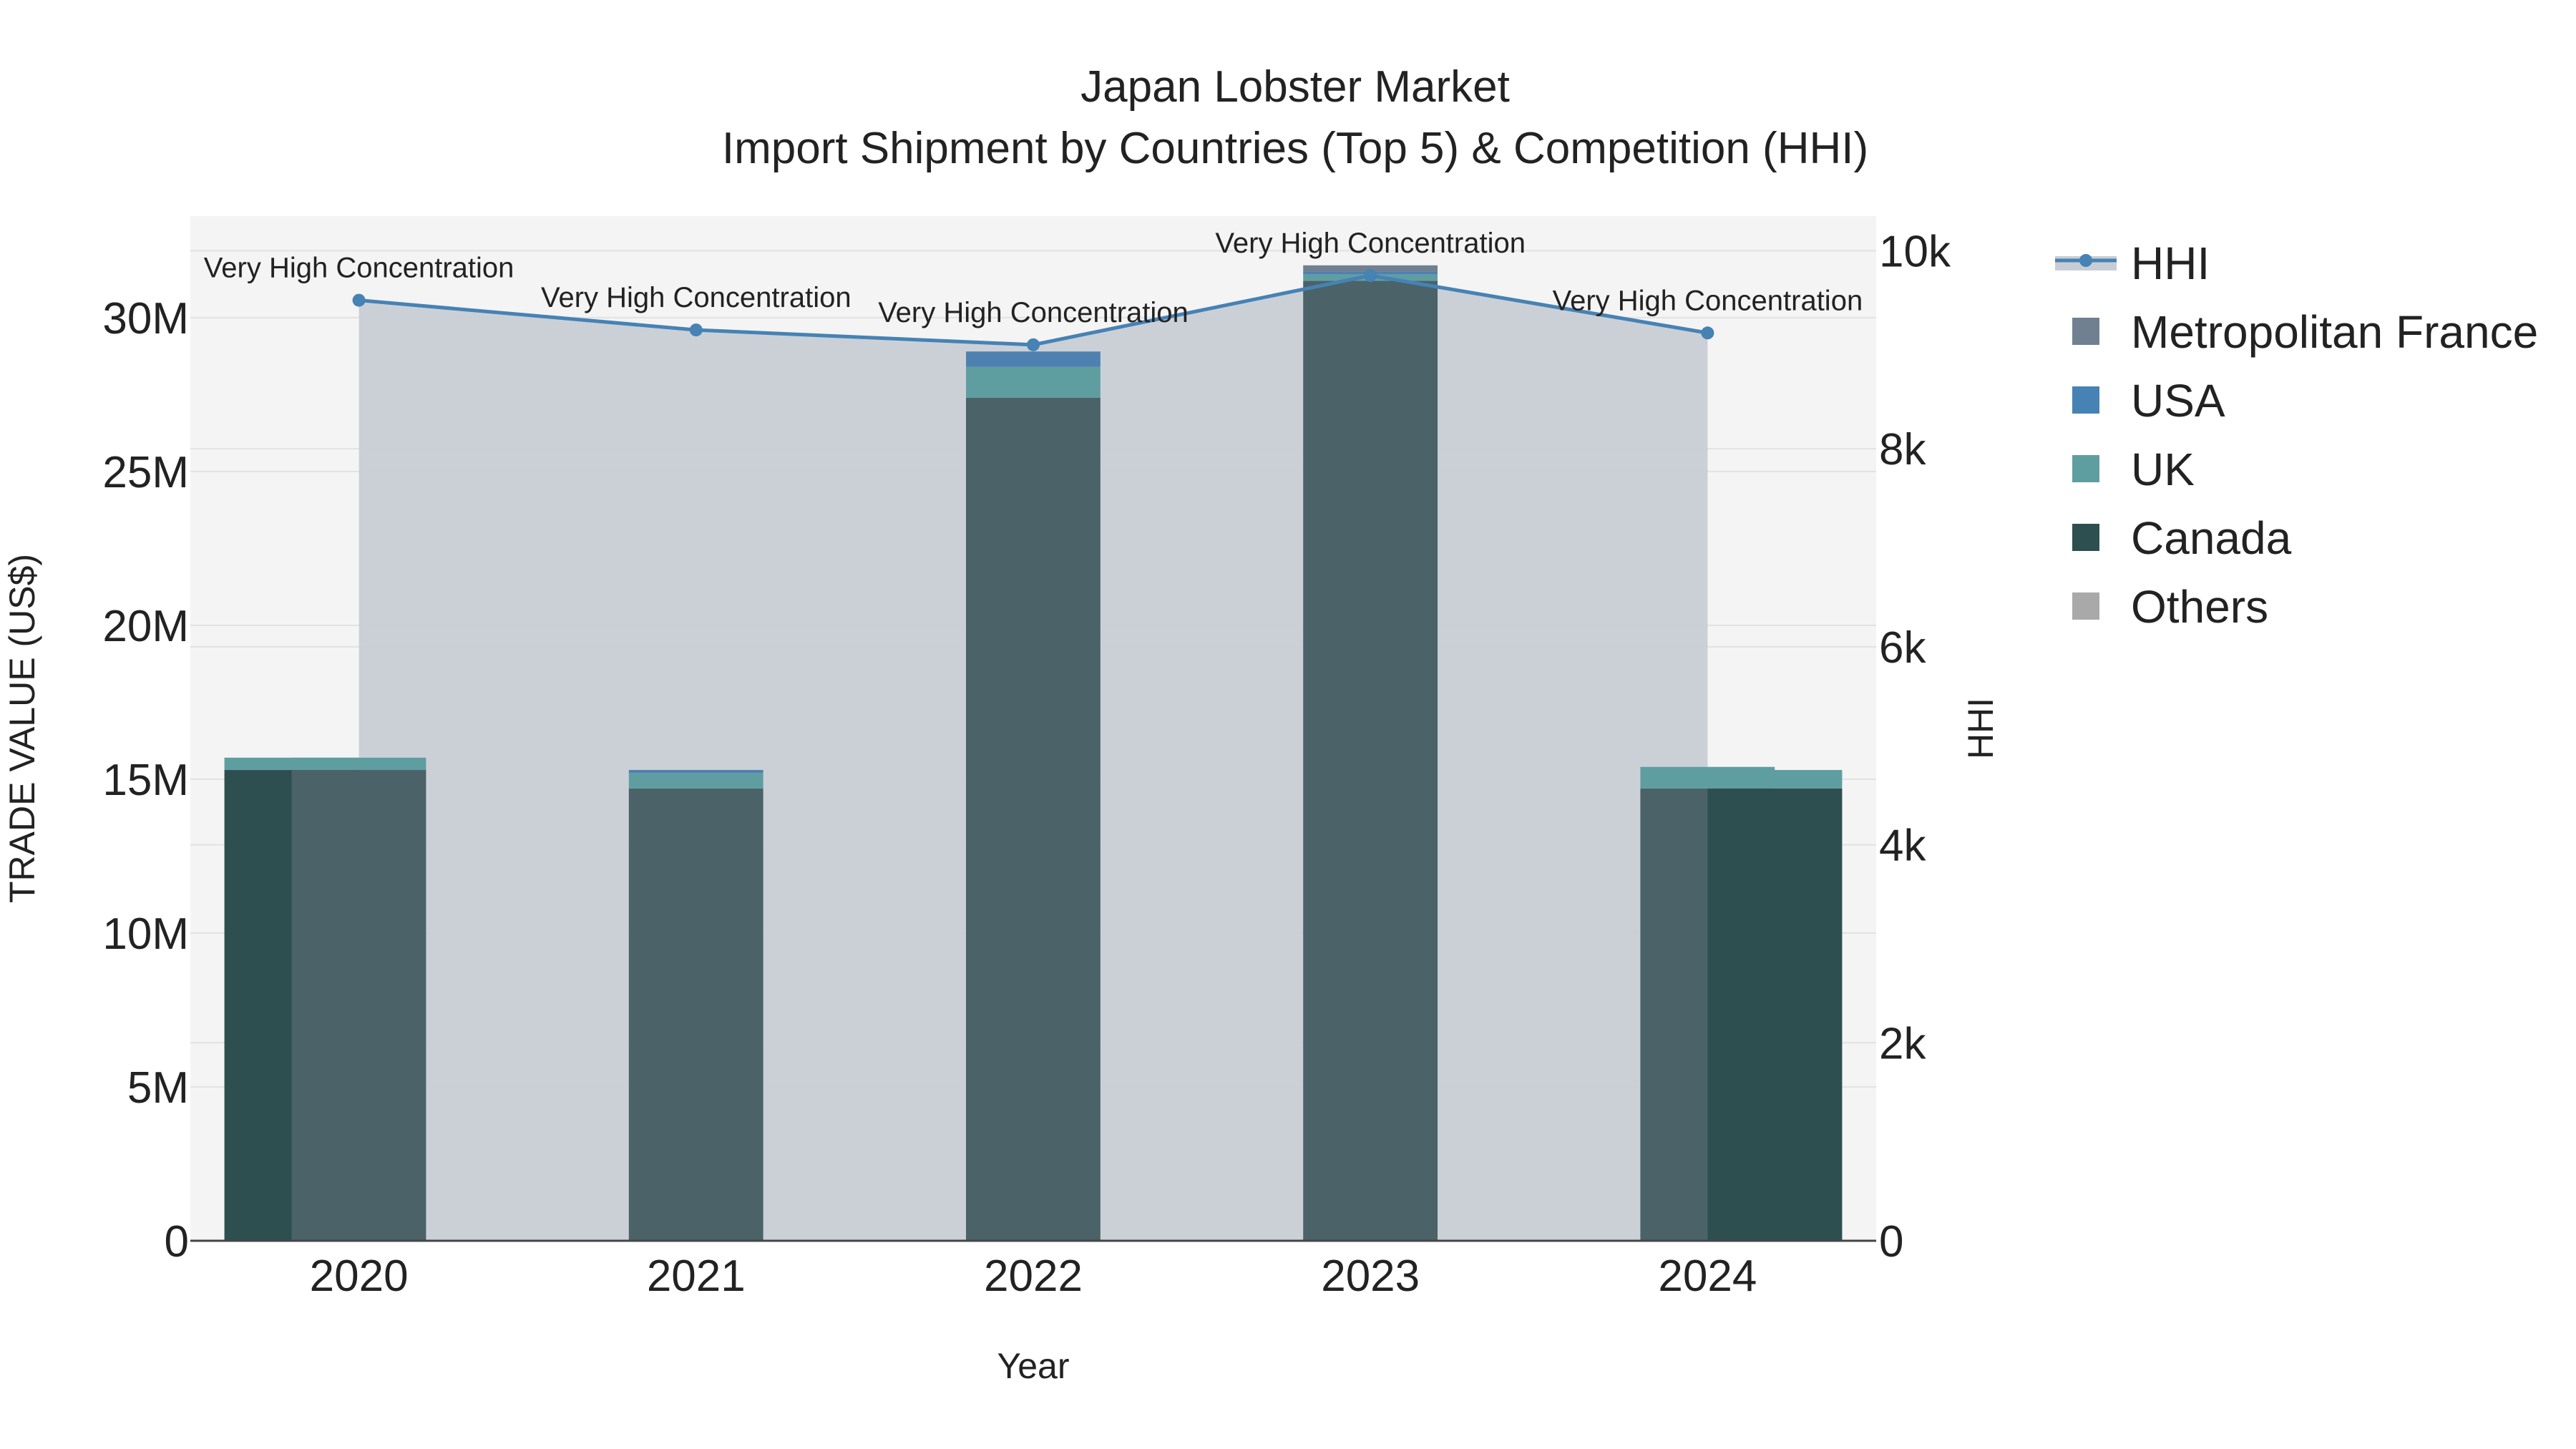 The image size is (2576, 1449). I want to click on hhi-label-2021: Very High Concentration, so click(696, 297).